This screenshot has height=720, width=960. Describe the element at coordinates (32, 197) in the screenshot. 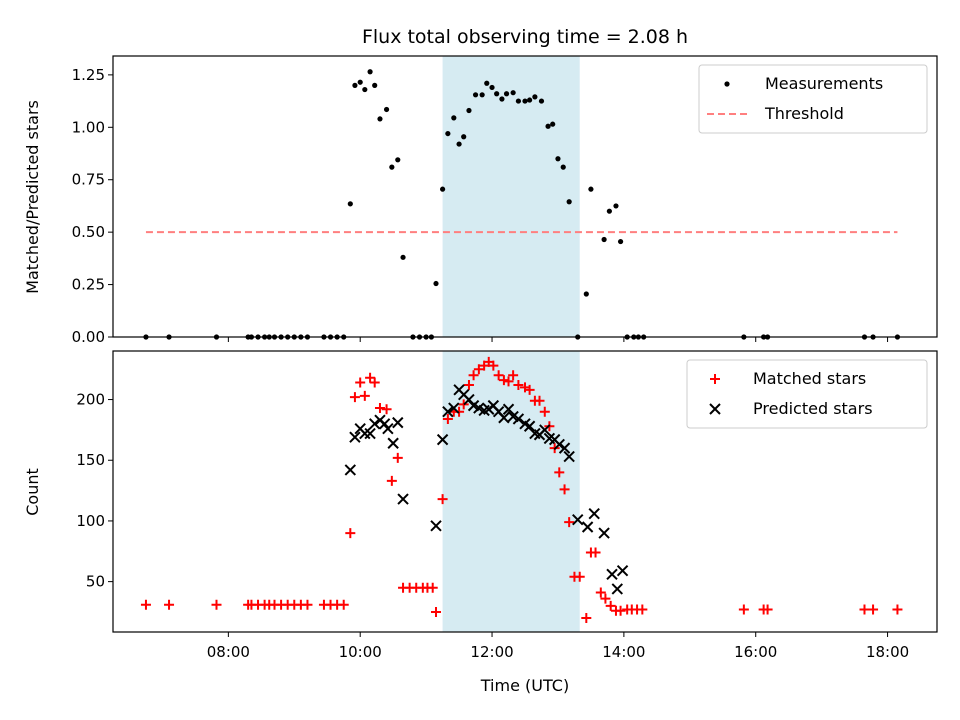

I see `y-axis-label-top: Matched/Predicted stars` at that location.